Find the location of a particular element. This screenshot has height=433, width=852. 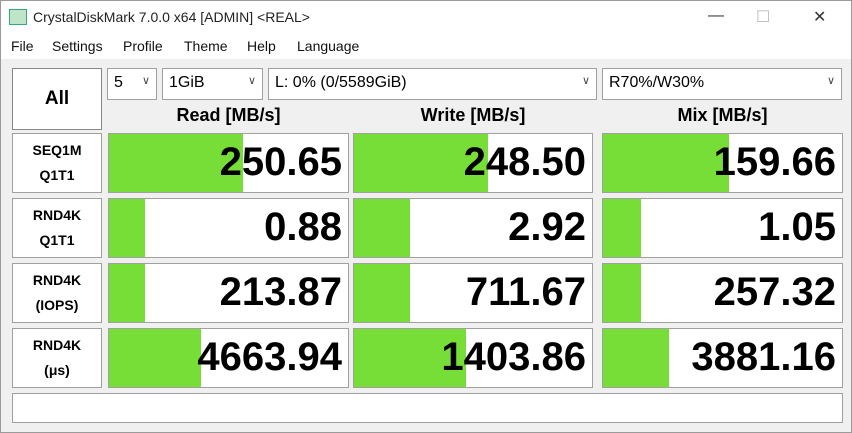

result-cell: 250.65 is located at coordinates (228, 163).